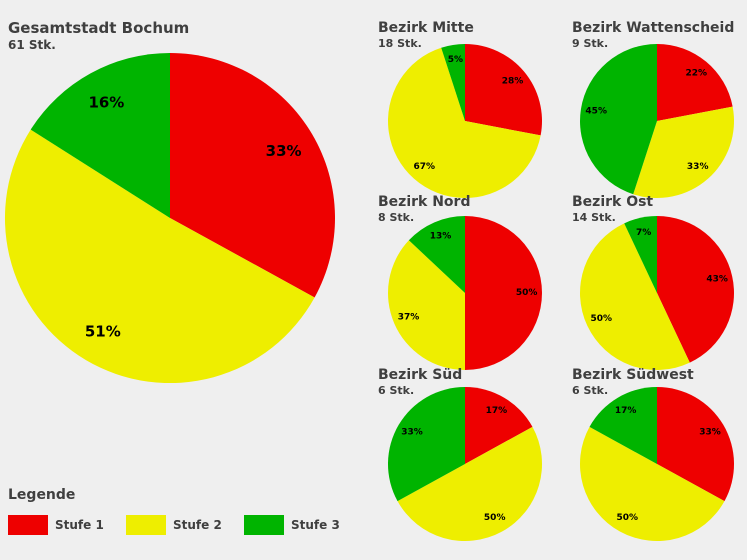 This screenshot has width=747, height=560. I want to click on pie-slice-label: 5%, so click(455, 60).